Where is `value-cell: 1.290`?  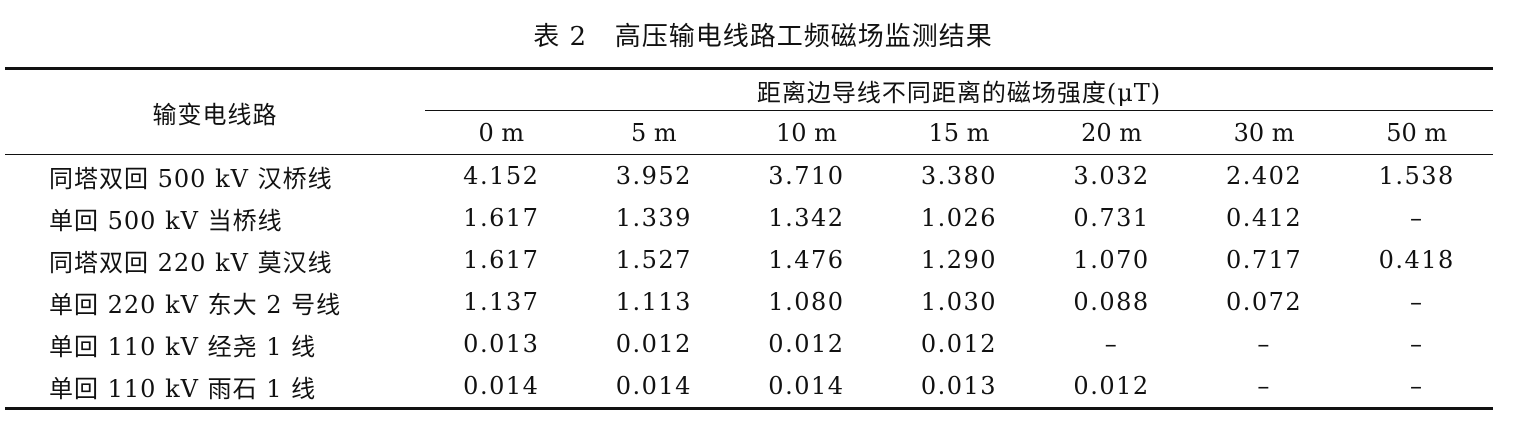 value-cell: 1.290 is located at coordinates (959, 260).